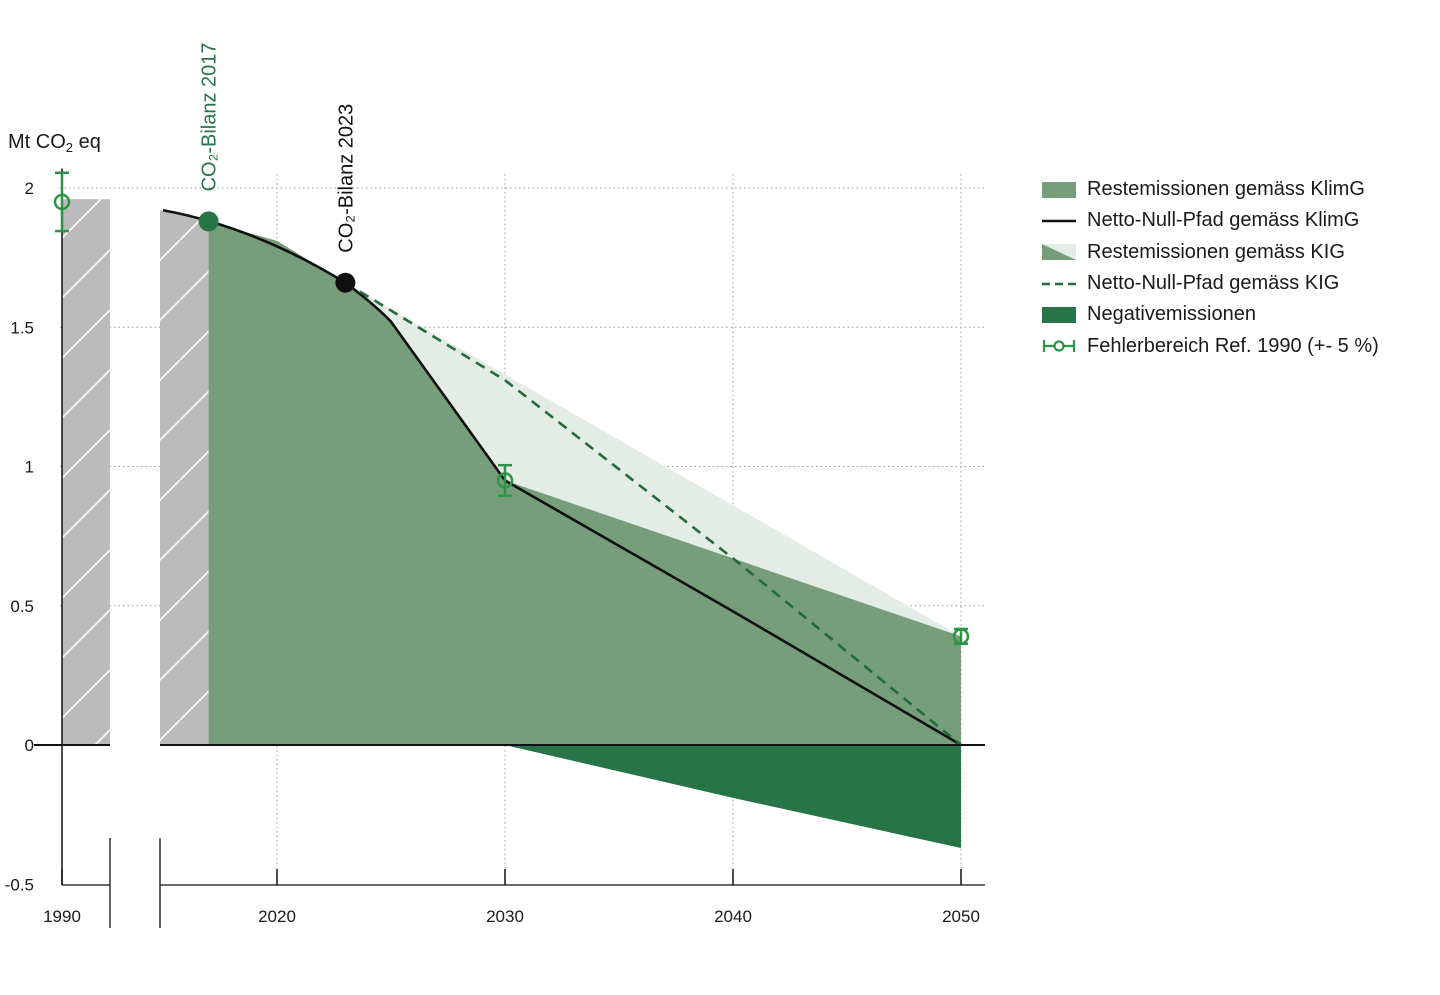  Describe the element at coordinates (1223, 220) in the screenshot. I see `legend-label: Netto-Null-Pfad gemäss KlimG` at that location.